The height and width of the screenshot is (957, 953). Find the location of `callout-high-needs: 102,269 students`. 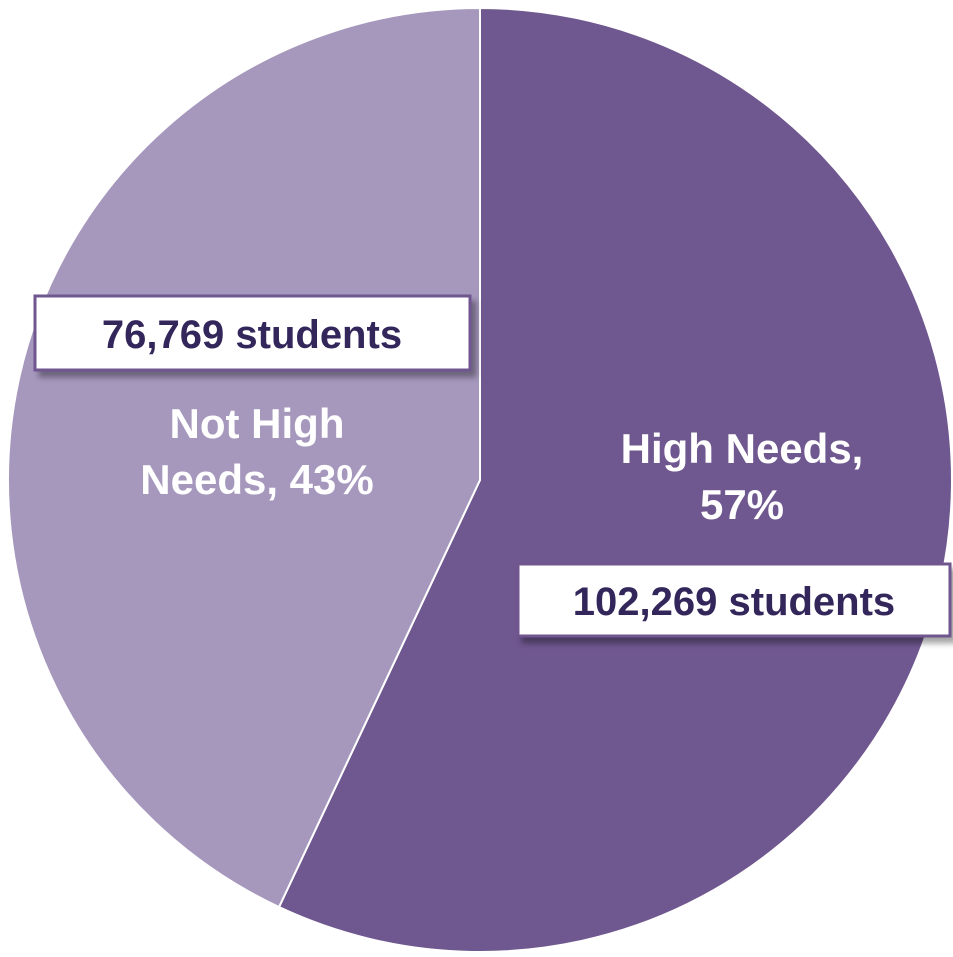

callout-high-needs: 102,269 students is located at coordinates (734, 600).